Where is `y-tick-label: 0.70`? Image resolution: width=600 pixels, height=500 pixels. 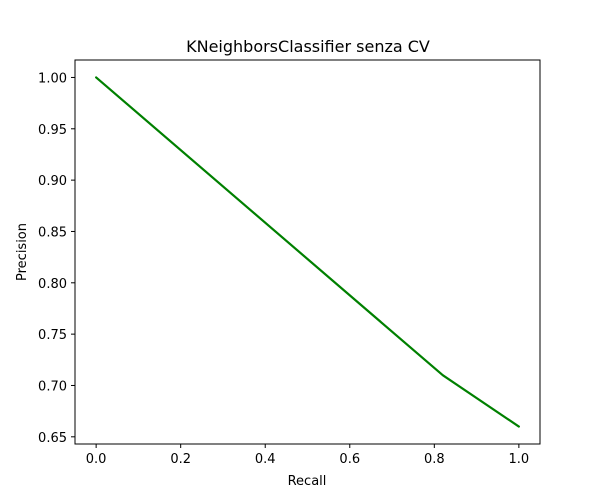
y-tick-label: 0.70 is located at coordinates (52, 386).